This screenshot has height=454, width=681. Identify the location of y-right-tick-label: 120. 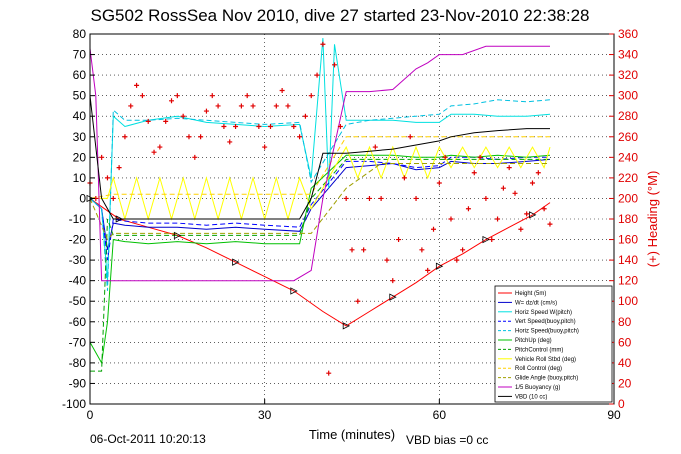
(628, 281).